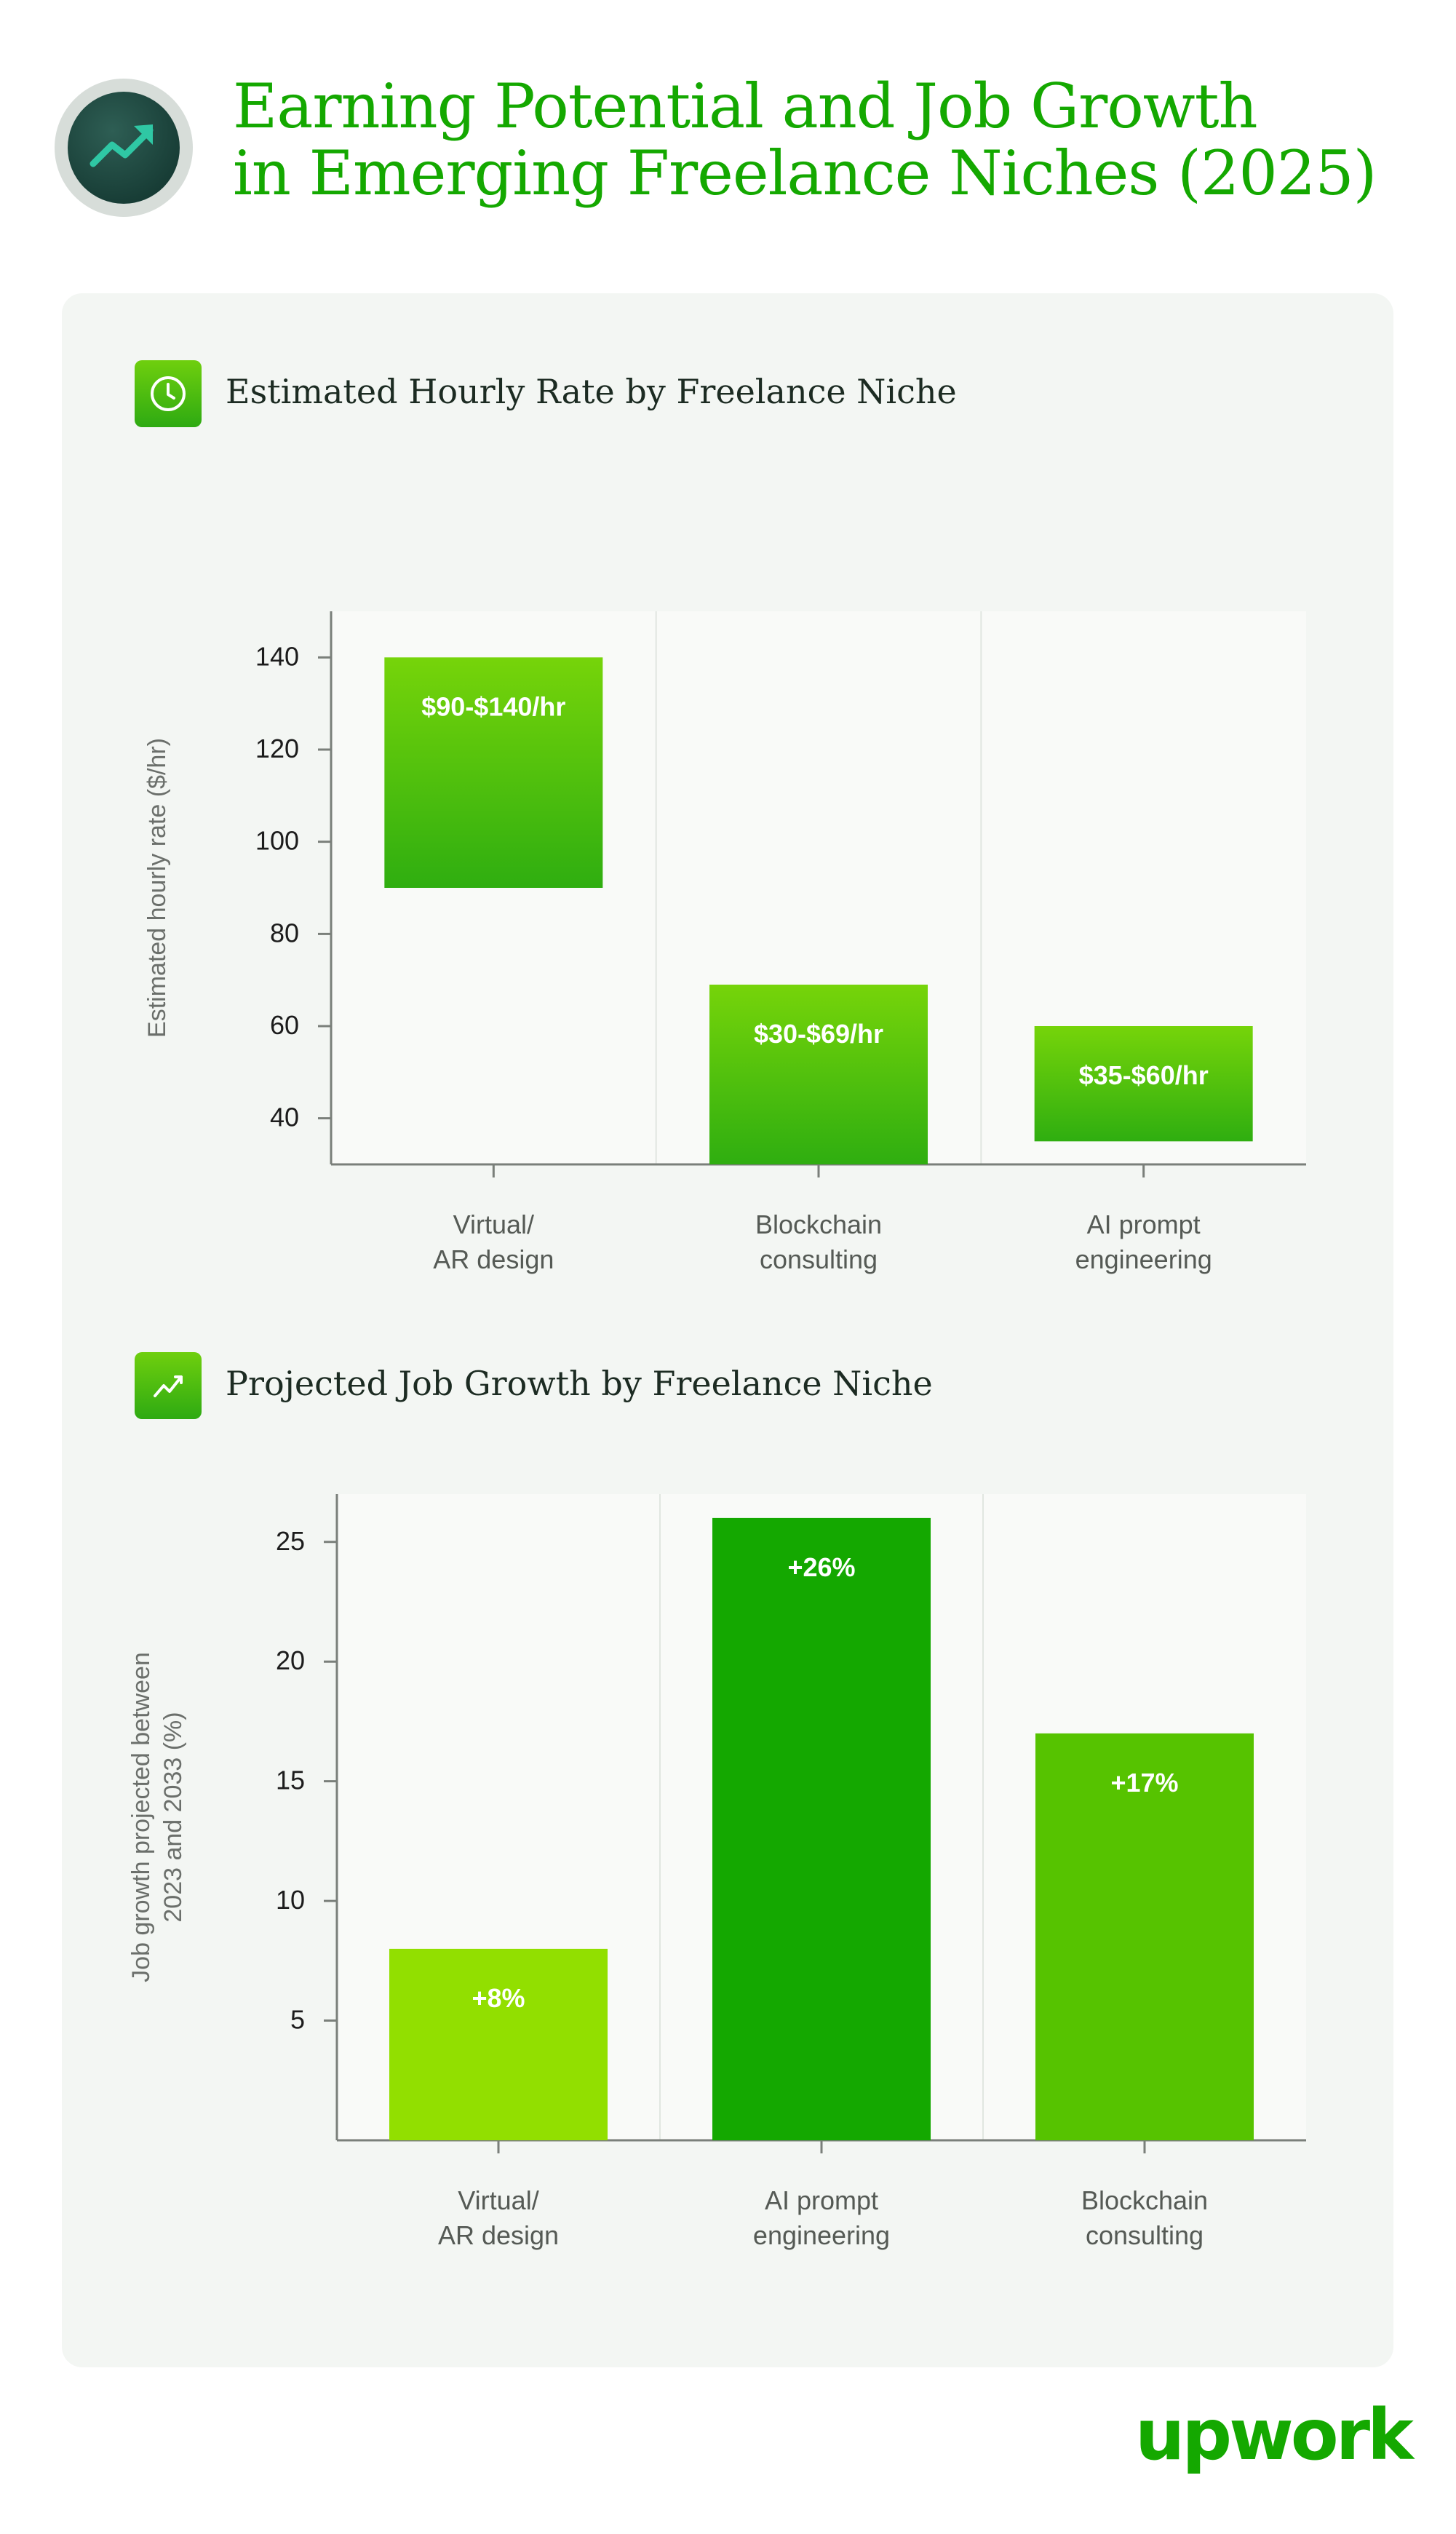 The height and width of the screenshot is (2534, 1456). What do you see at coordinates (141, 1817) in the screenshot?
I see `y-axis-label-line: Job growth projected between` at bounding box center [141, 1817].